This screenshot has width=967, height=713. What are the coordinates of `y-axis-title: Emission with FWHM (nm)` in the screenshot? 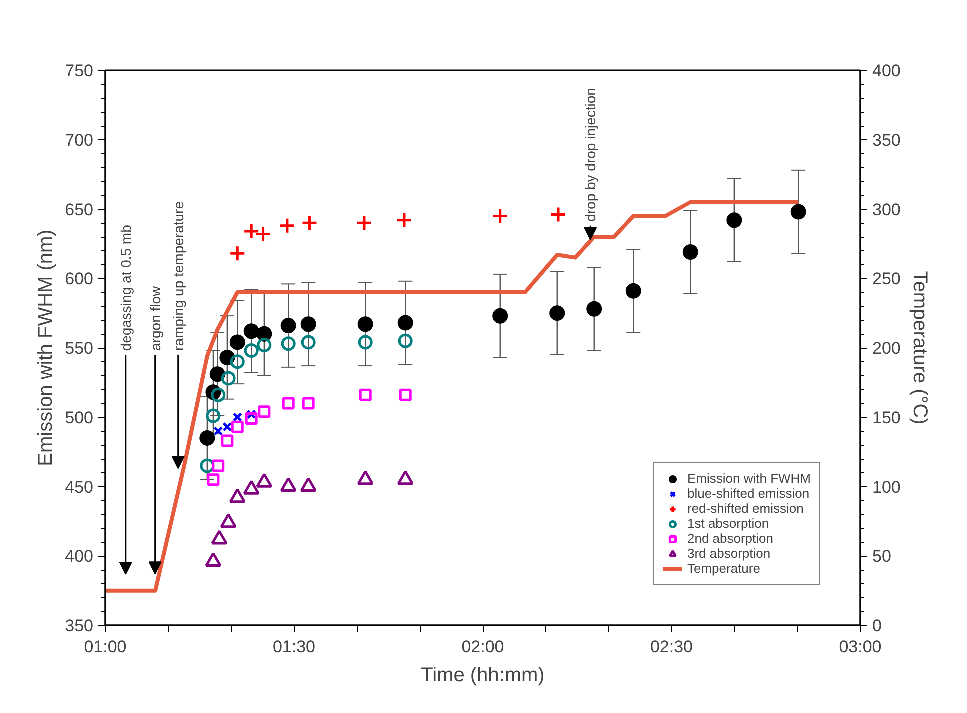 It's located at (46, 348).